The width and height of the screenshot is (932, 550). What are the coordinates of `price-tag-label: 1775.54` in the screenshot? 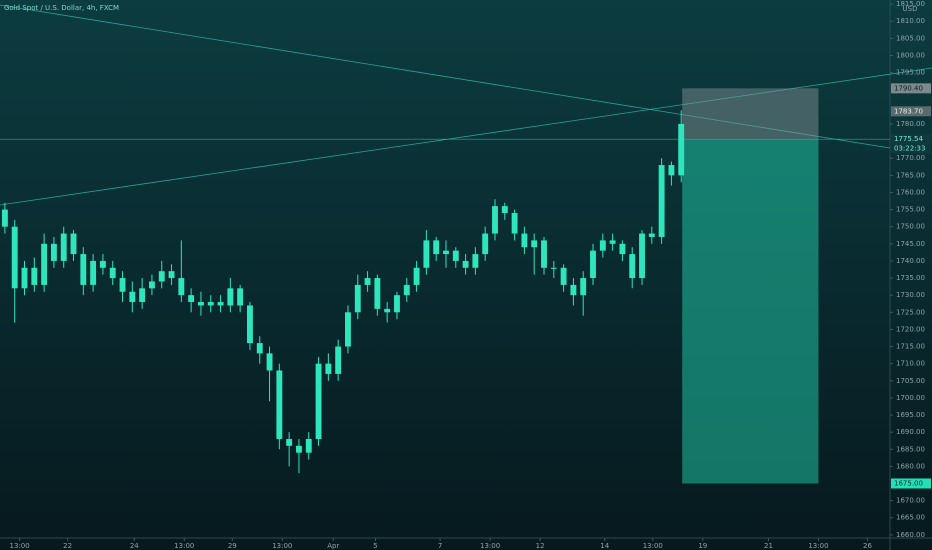 It's located at (908, 139).